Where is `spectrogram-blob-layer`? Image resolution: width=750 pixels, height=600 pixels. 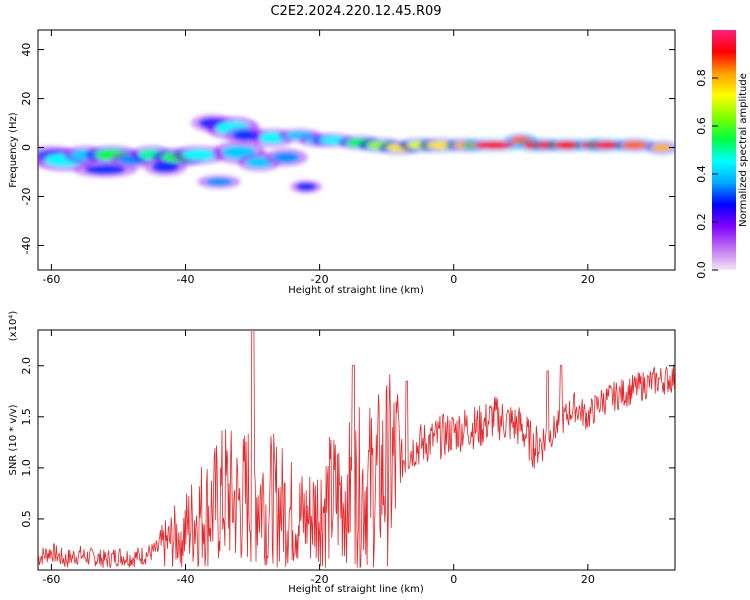 spectrogram-blob-layer is located at coordinates (356, 154).